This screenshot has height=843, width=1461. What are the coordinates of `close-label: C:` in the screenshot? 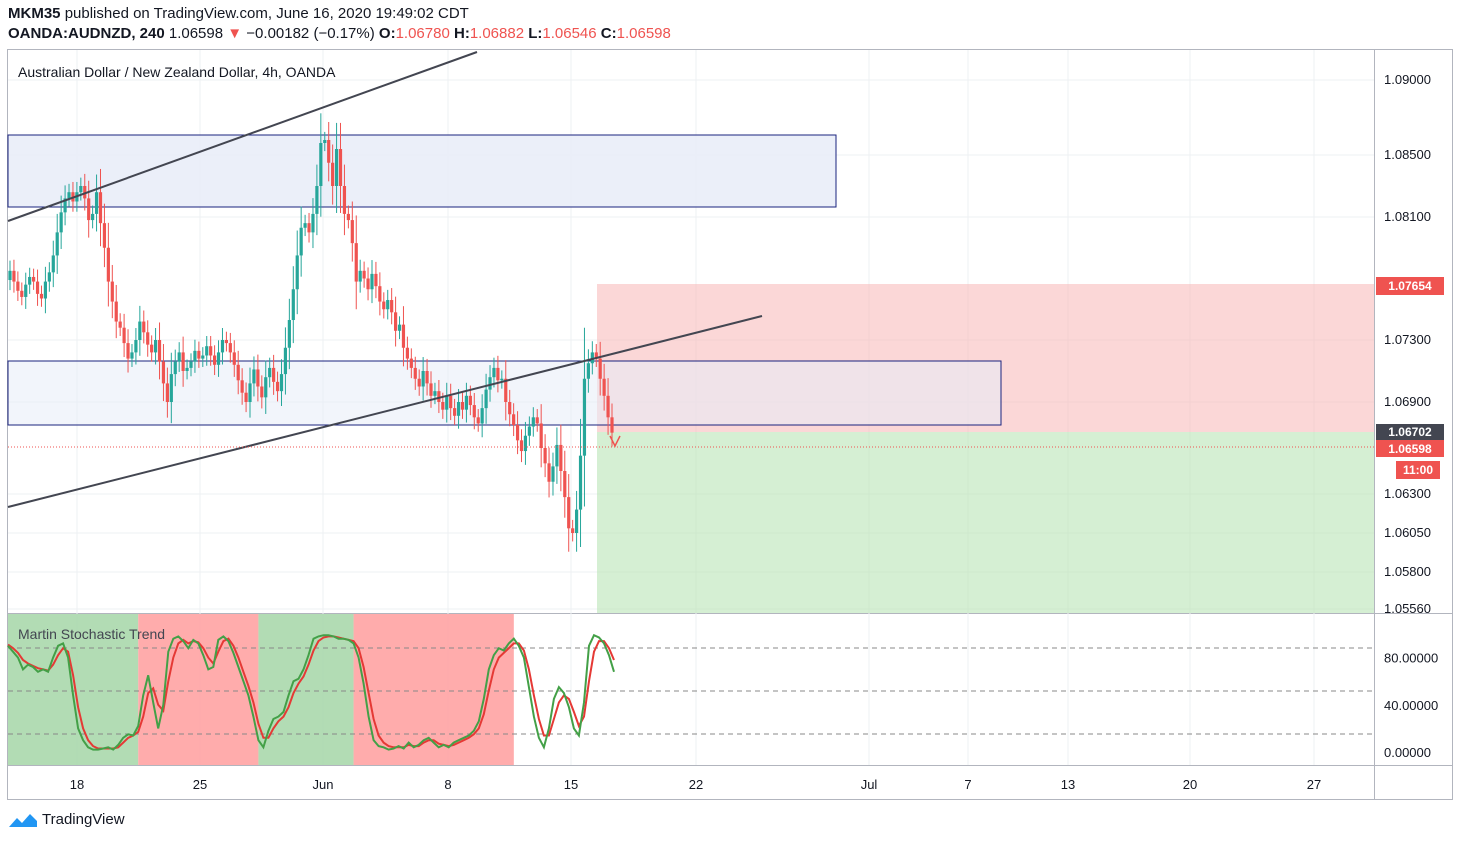 It's located at (608, 33).